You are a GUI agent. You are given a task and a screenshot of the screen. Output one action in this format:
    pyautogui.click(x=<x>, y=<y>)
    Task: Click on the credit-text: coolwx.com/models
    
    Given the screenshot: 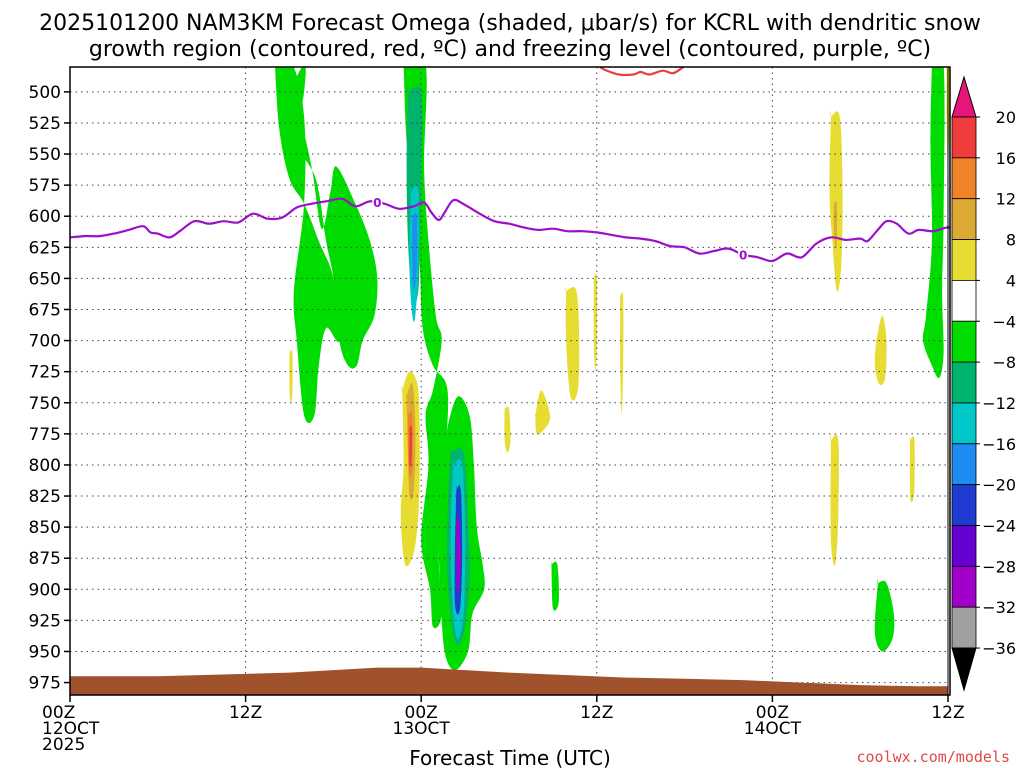 What is the action you would take?
    pyautogui.click(x=933, y=757)
    